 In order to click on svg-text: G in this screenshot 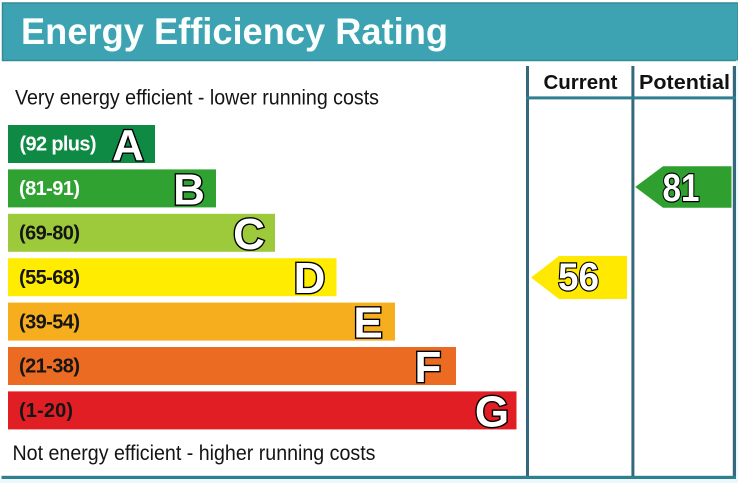, I will do `click(492, 411)`.